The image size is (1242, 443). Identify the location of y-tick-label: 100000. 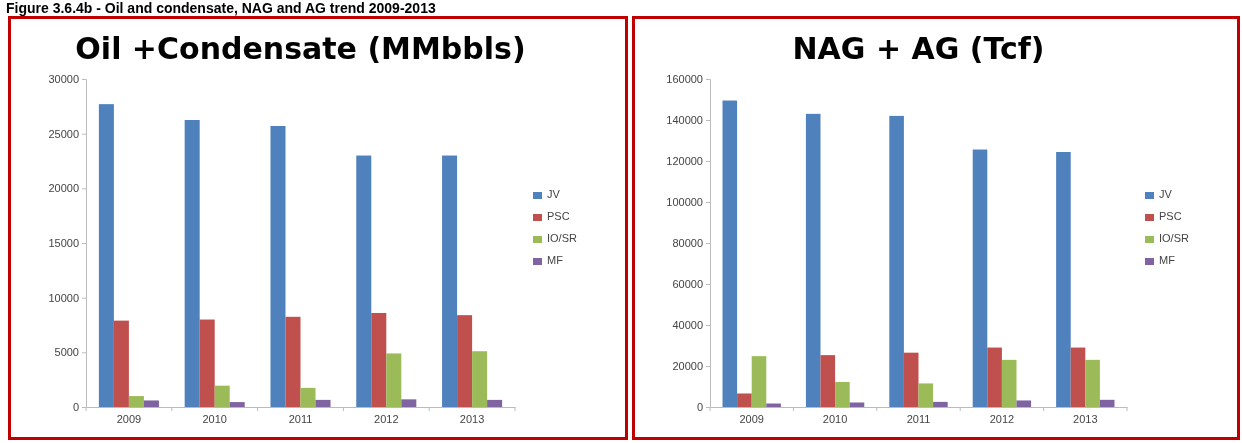
(684, 202).